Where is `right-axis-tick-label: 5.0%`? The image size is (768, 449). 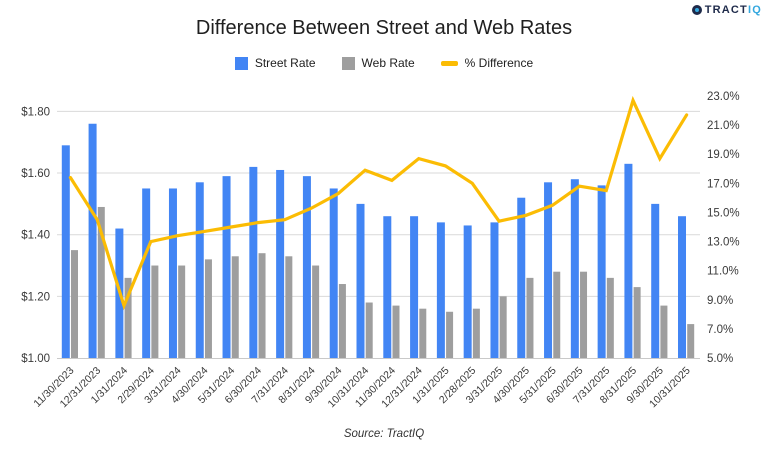
right-axis-tick-label: 5.0% is located at coordinates (720, 359).